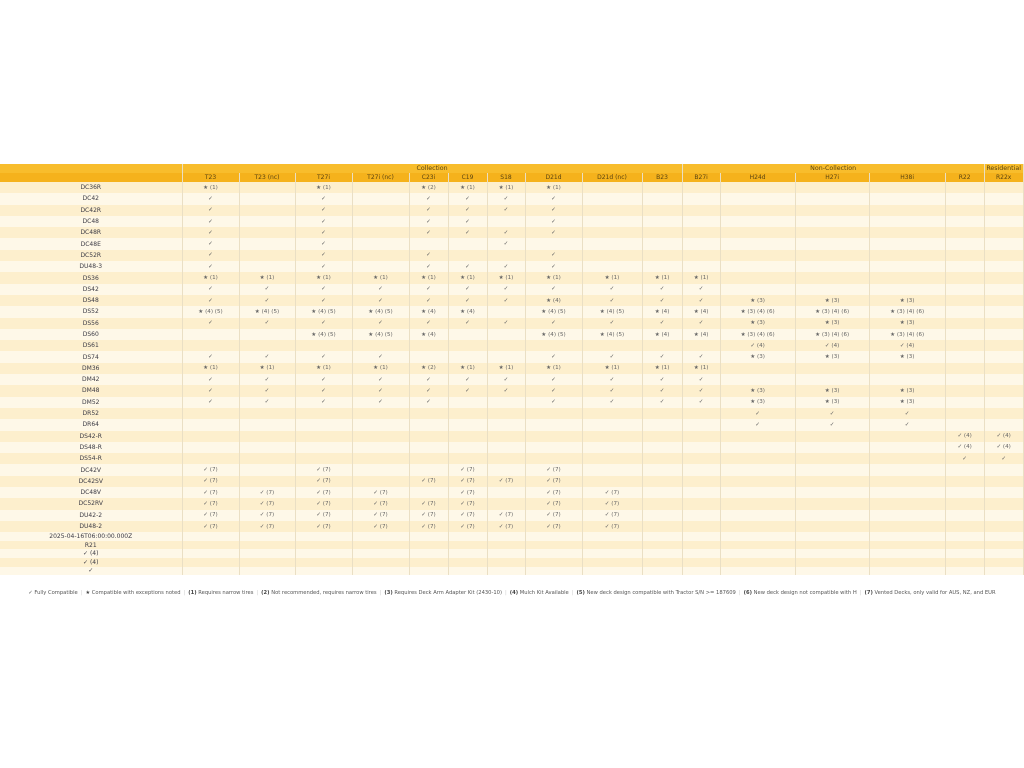  Describe the element at coordinates (91, 504) in the screenshot. I see `deck-model-label: DC52RV` at that location.